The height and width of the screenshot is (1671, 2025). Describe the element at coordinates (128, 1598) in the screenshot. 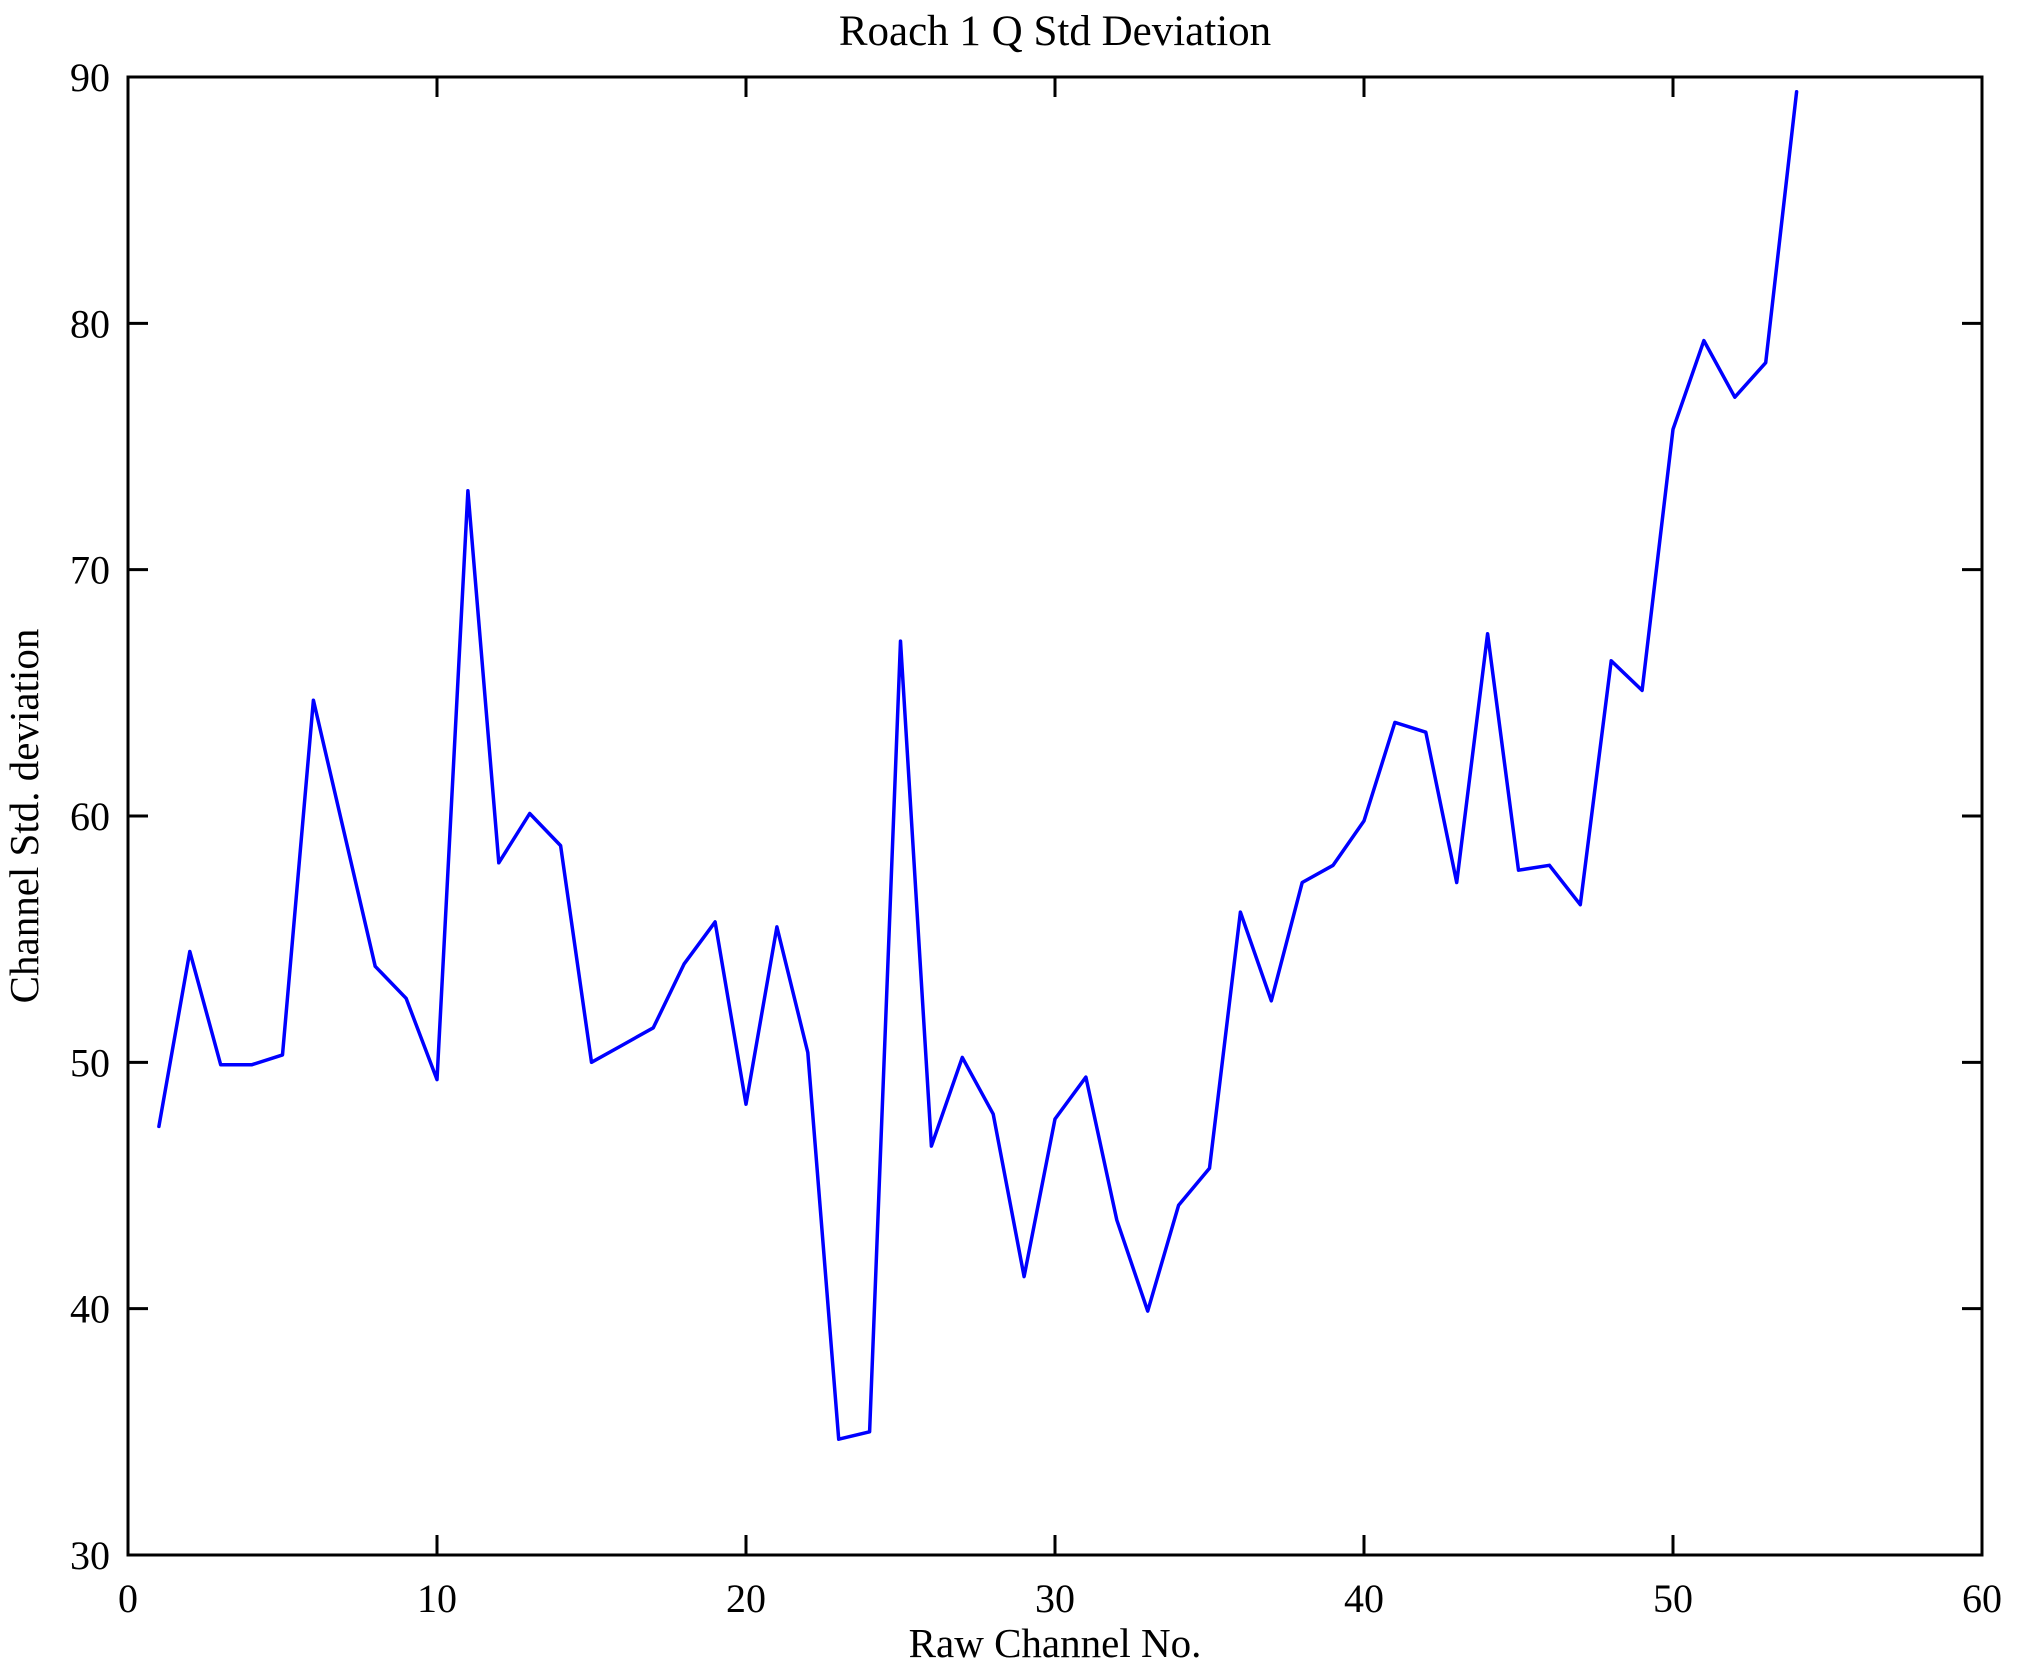

I see `x-tick-label: 0` at that location.